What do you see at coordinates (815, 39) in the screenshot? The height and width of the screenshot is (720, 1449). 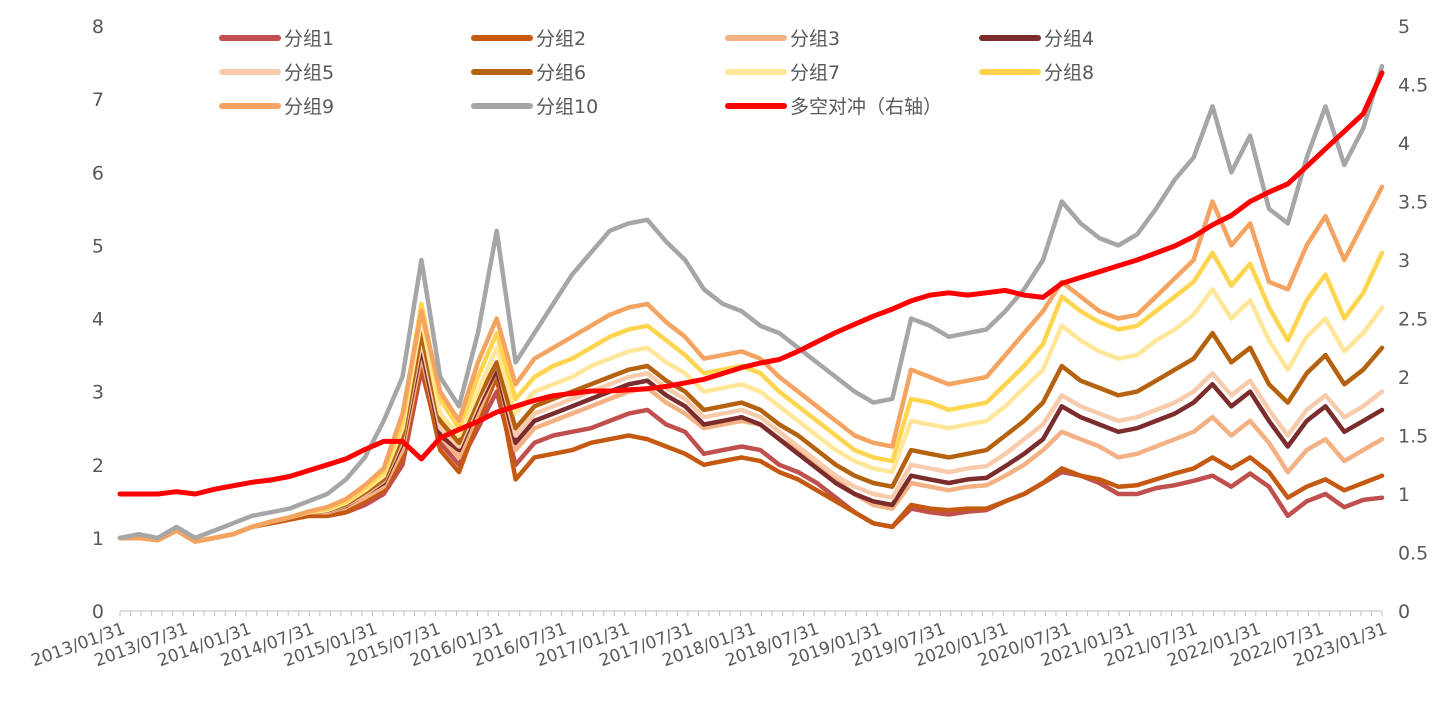 I see `legend-label: 分组3` at bounding box center [815, 39].